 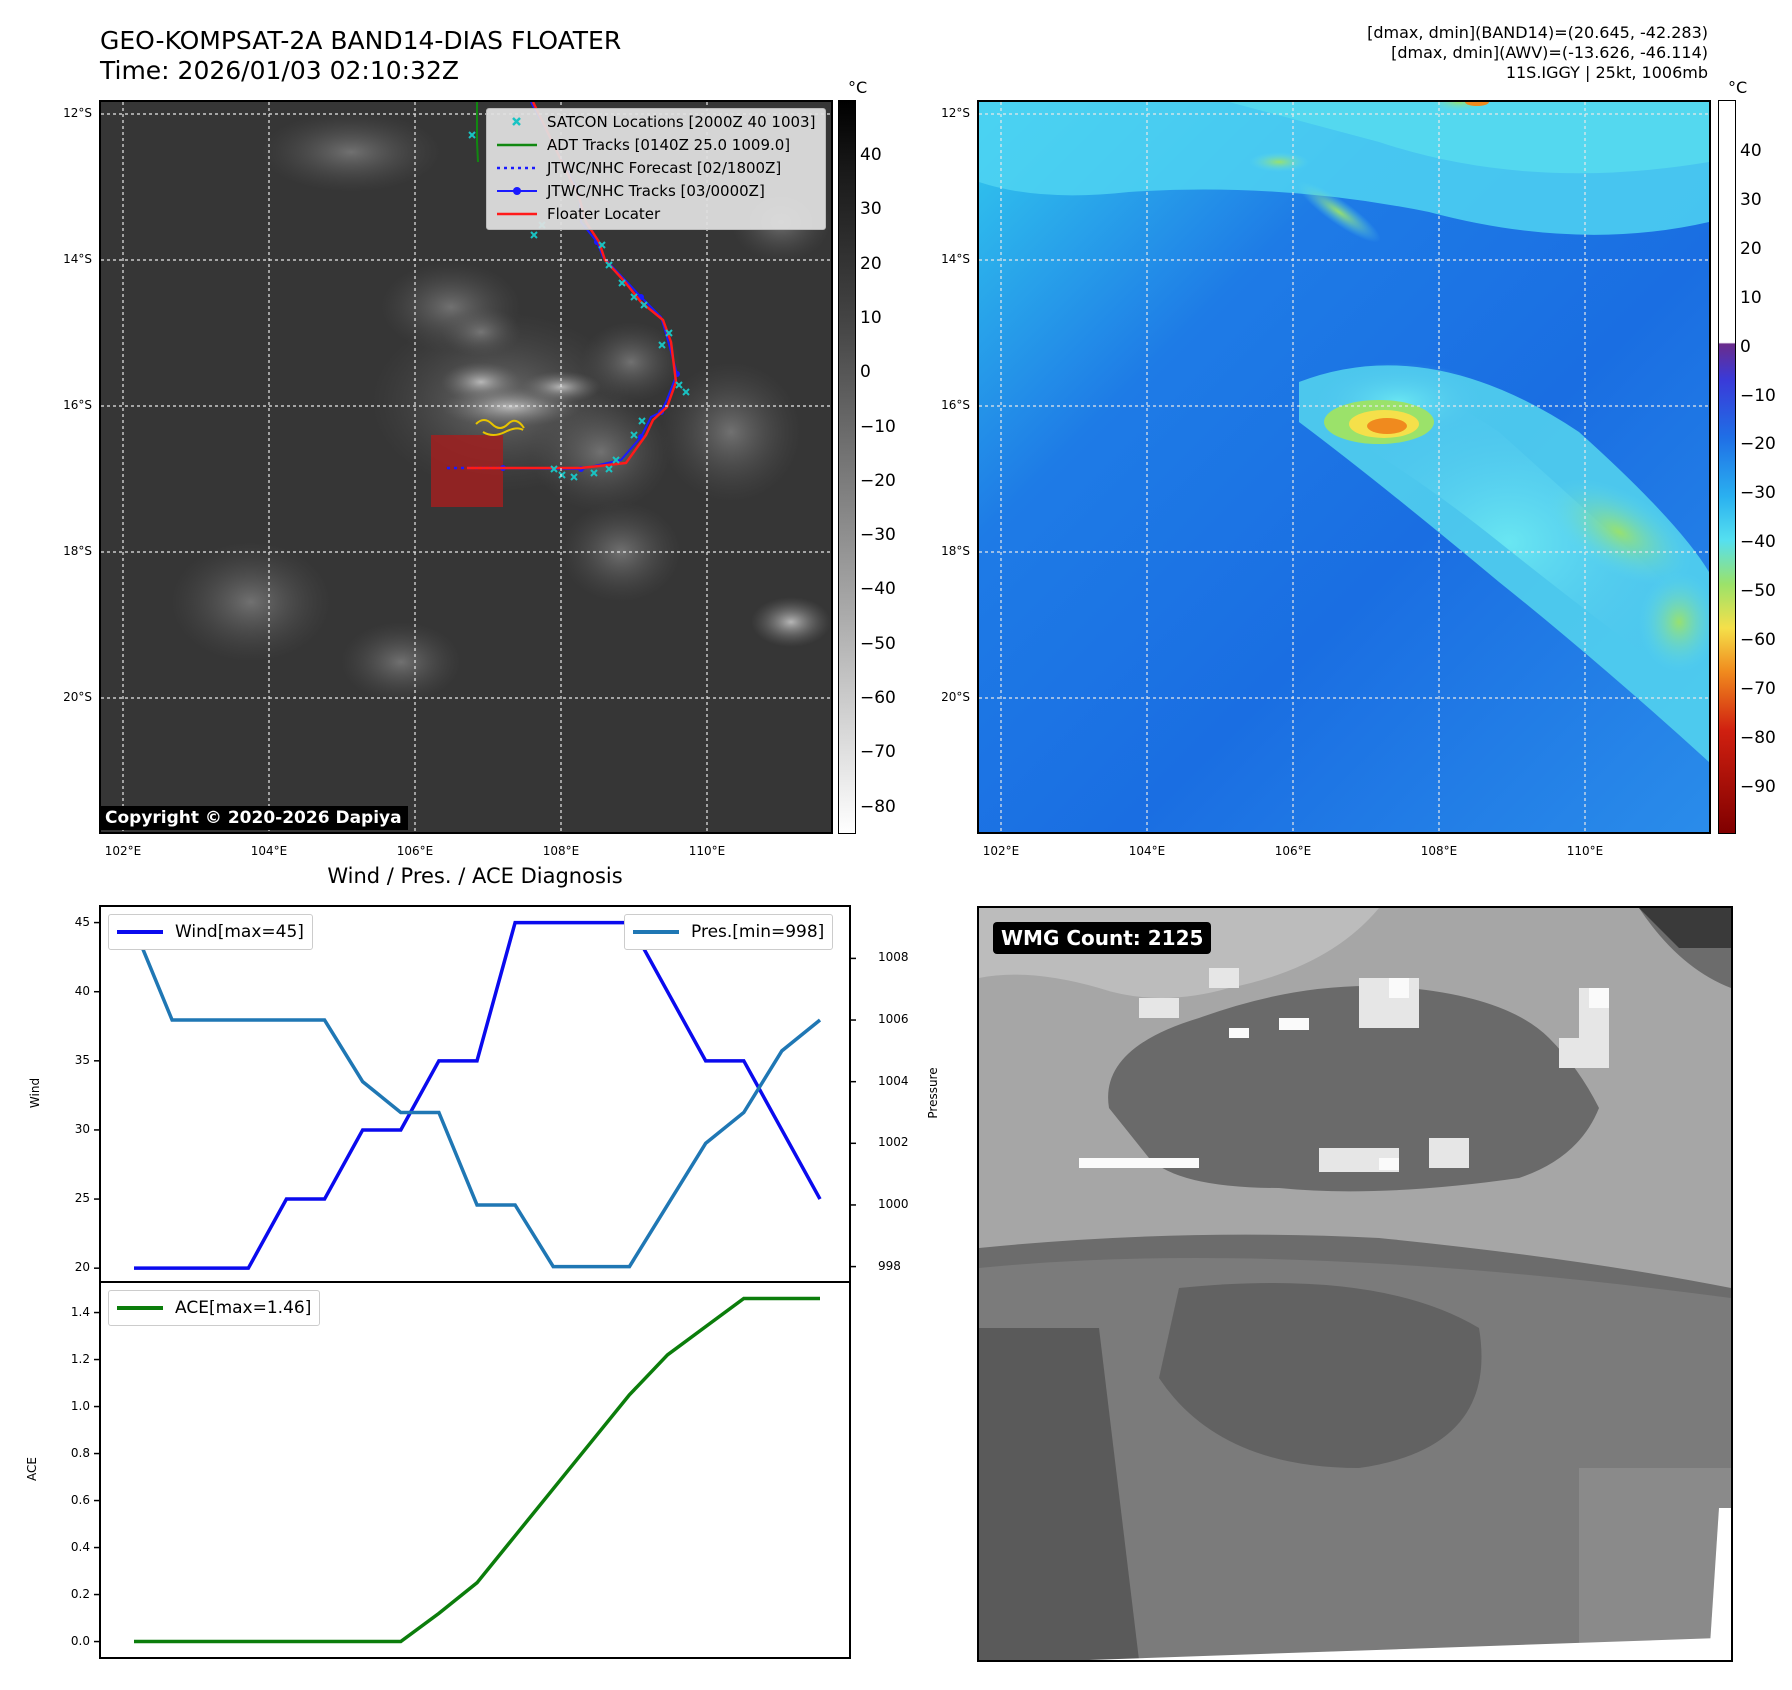 I want to click on pressure-ytick-label: 1008, so click(x=893, y=957).